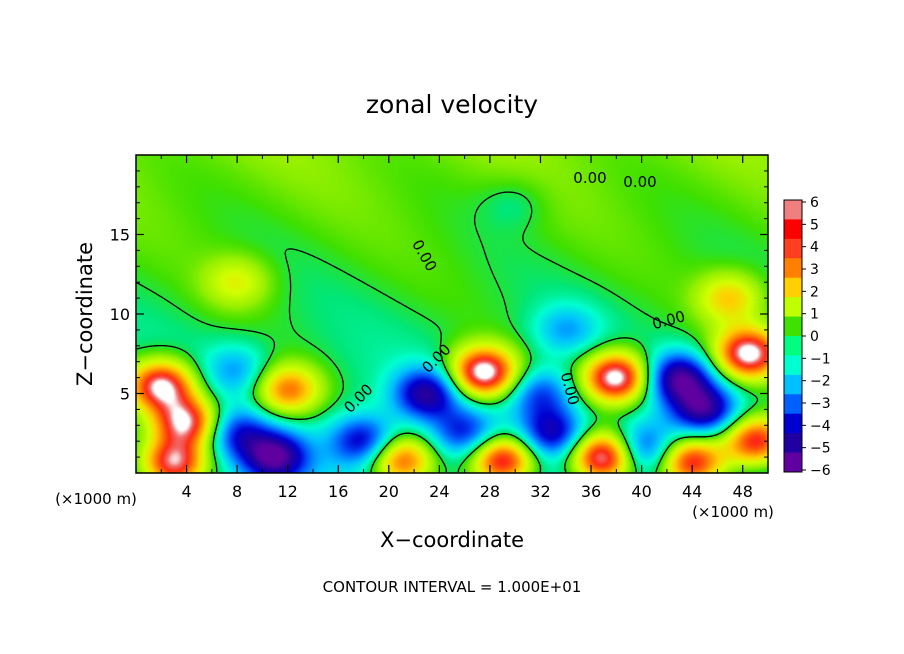  What do you see at coordinates (591, 491) in the screenshot?
I see `x-tick-label: 36` at bounding box center [591, 491].